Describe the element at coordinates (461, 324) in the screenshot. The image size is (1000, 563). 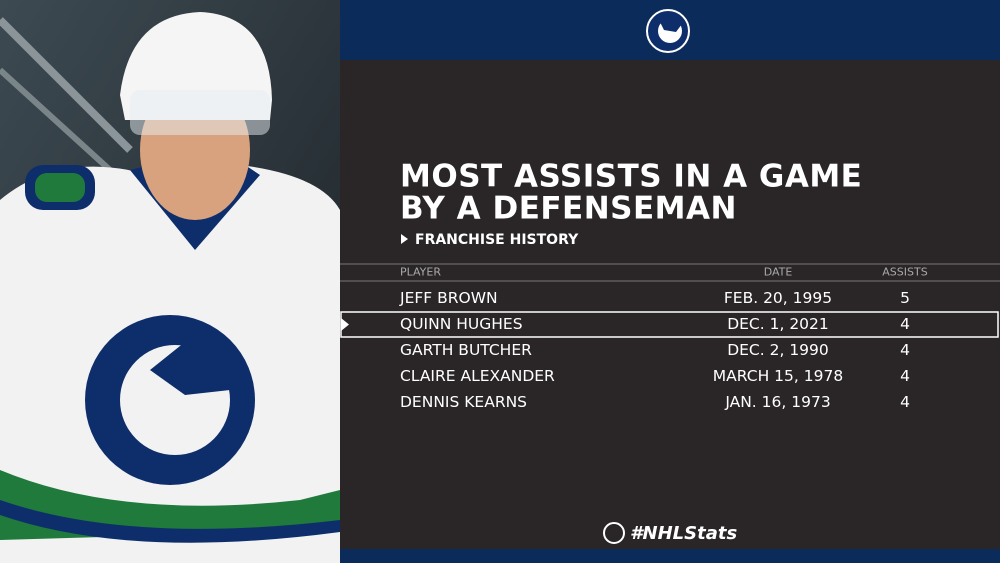
I see `player: QUINN HUGHES` at that location.